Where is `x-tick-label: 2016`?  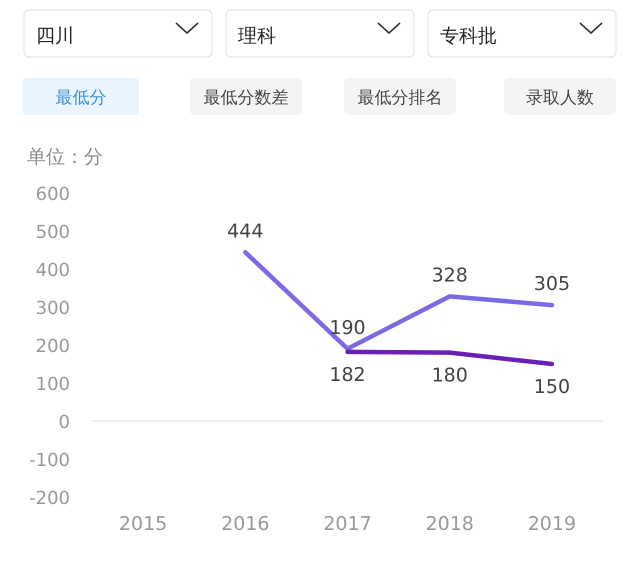
x-tick-label: 2016 is located at coordinates (245, 524).